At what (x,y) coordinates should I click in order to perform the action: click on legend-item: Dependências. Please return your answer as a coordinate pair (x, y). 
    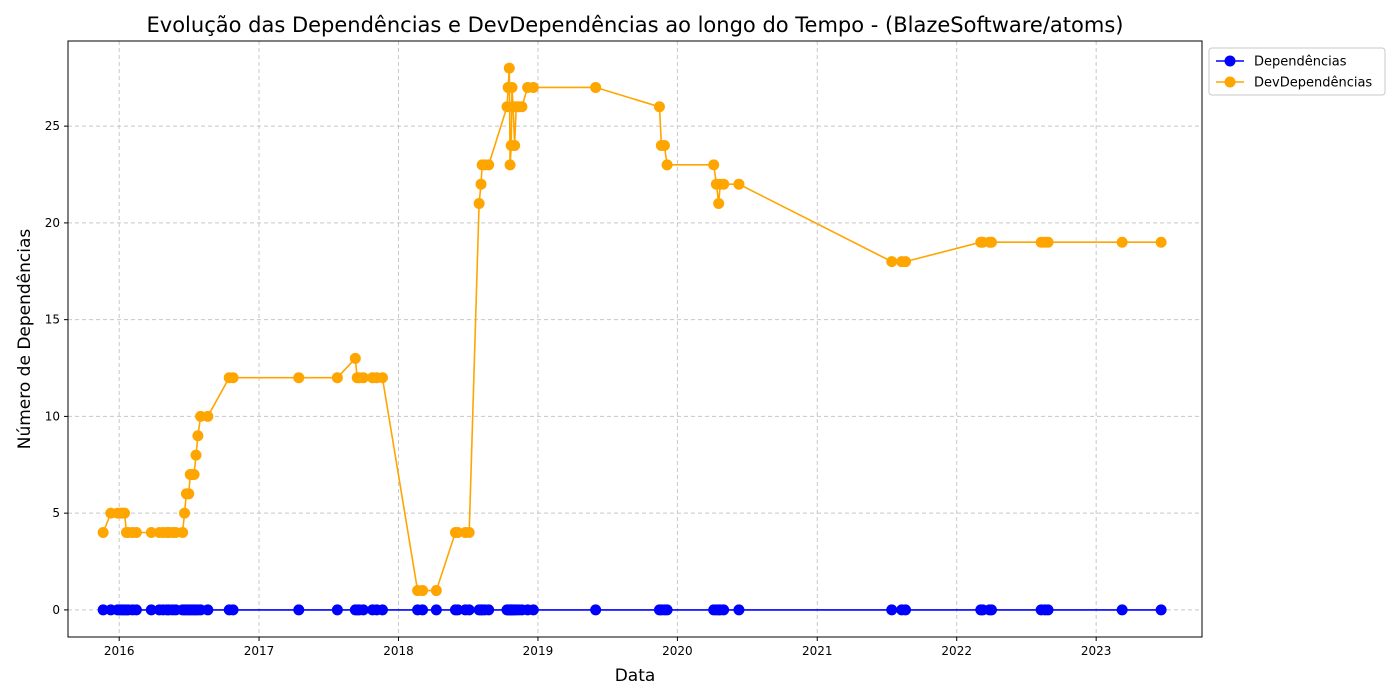
    Looking at the image, I should click on (1281, 62).